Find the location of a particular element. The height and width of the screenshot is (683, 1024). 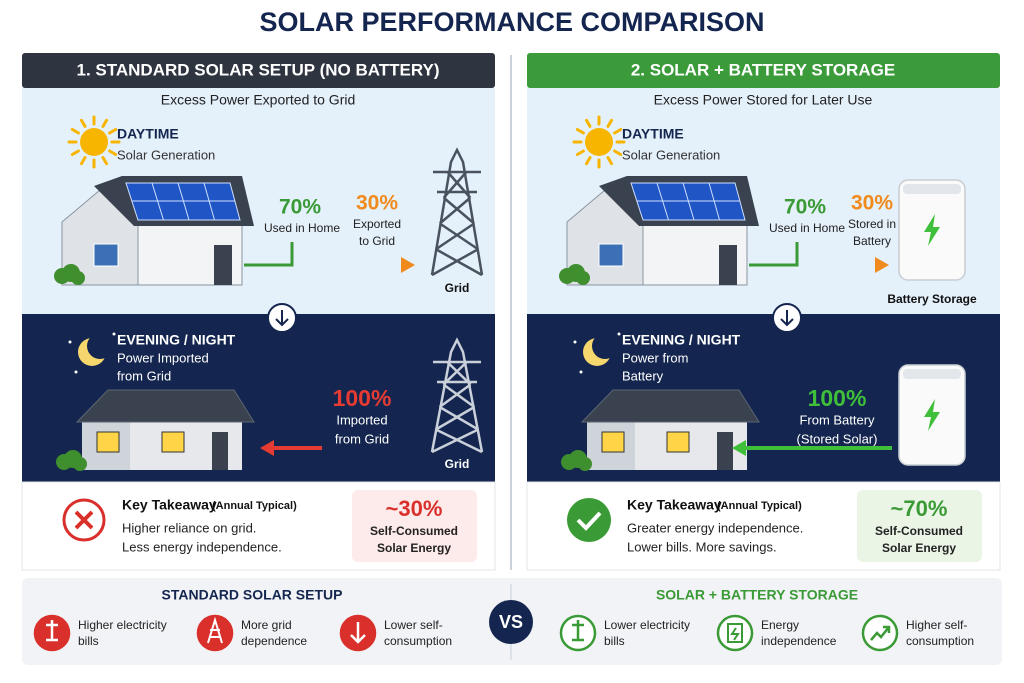

result-value: ~70% is located at coordinates (919, 508).